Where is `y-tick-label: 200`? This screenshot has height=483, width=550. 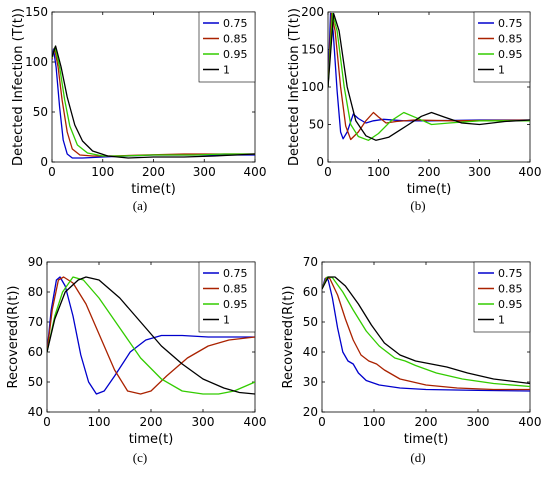
y-tick-label: 200 is located at coordinates (312, 12).